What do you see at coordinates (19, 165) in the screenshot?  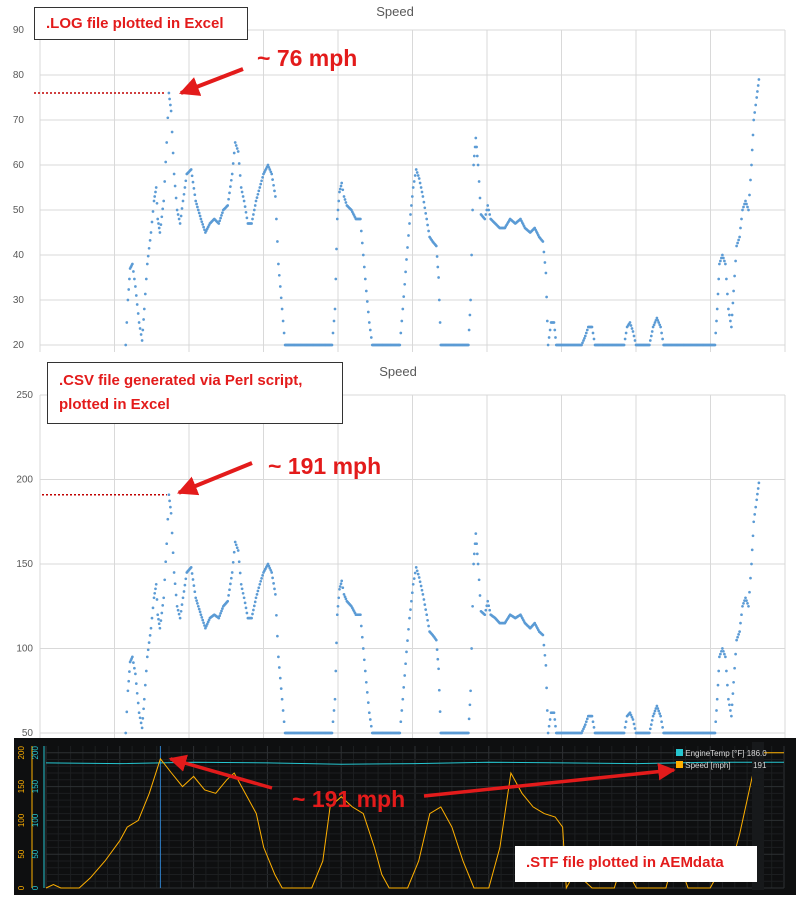 I see `y-tick-label: 60` at bounding box center [19, 165].